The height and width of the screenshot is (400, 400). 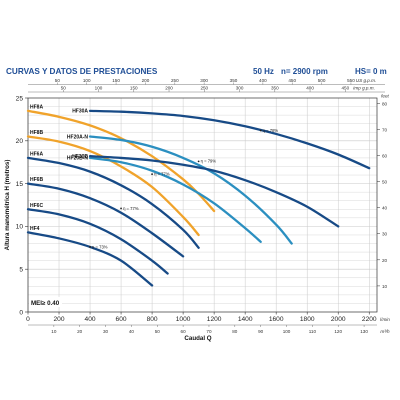 What do you see at coordinates (134, 88) in the screenshot?
I see `imp-gpm-tick-label: 150` at bounding box center [134, 88].